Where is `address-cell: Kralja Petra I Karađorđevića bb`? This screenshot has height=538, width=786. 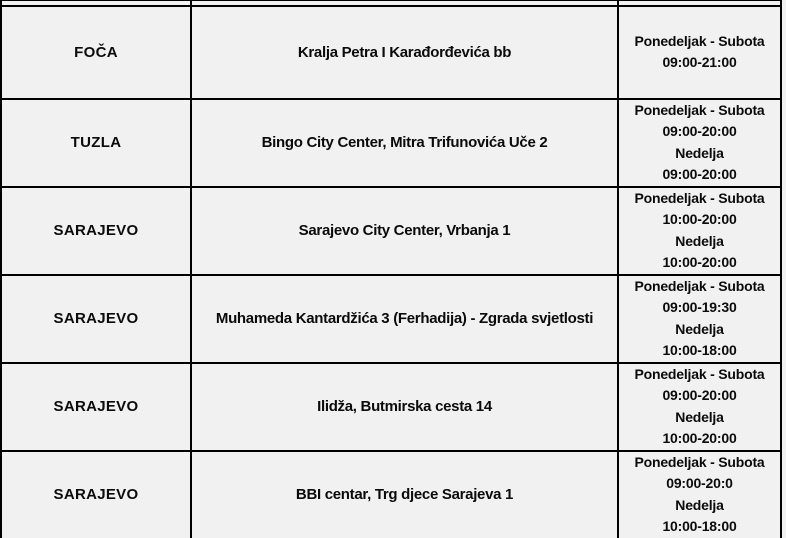
address-cell: Kralja Petra I Karađorđevića bb is located at coordinates (404, 52).